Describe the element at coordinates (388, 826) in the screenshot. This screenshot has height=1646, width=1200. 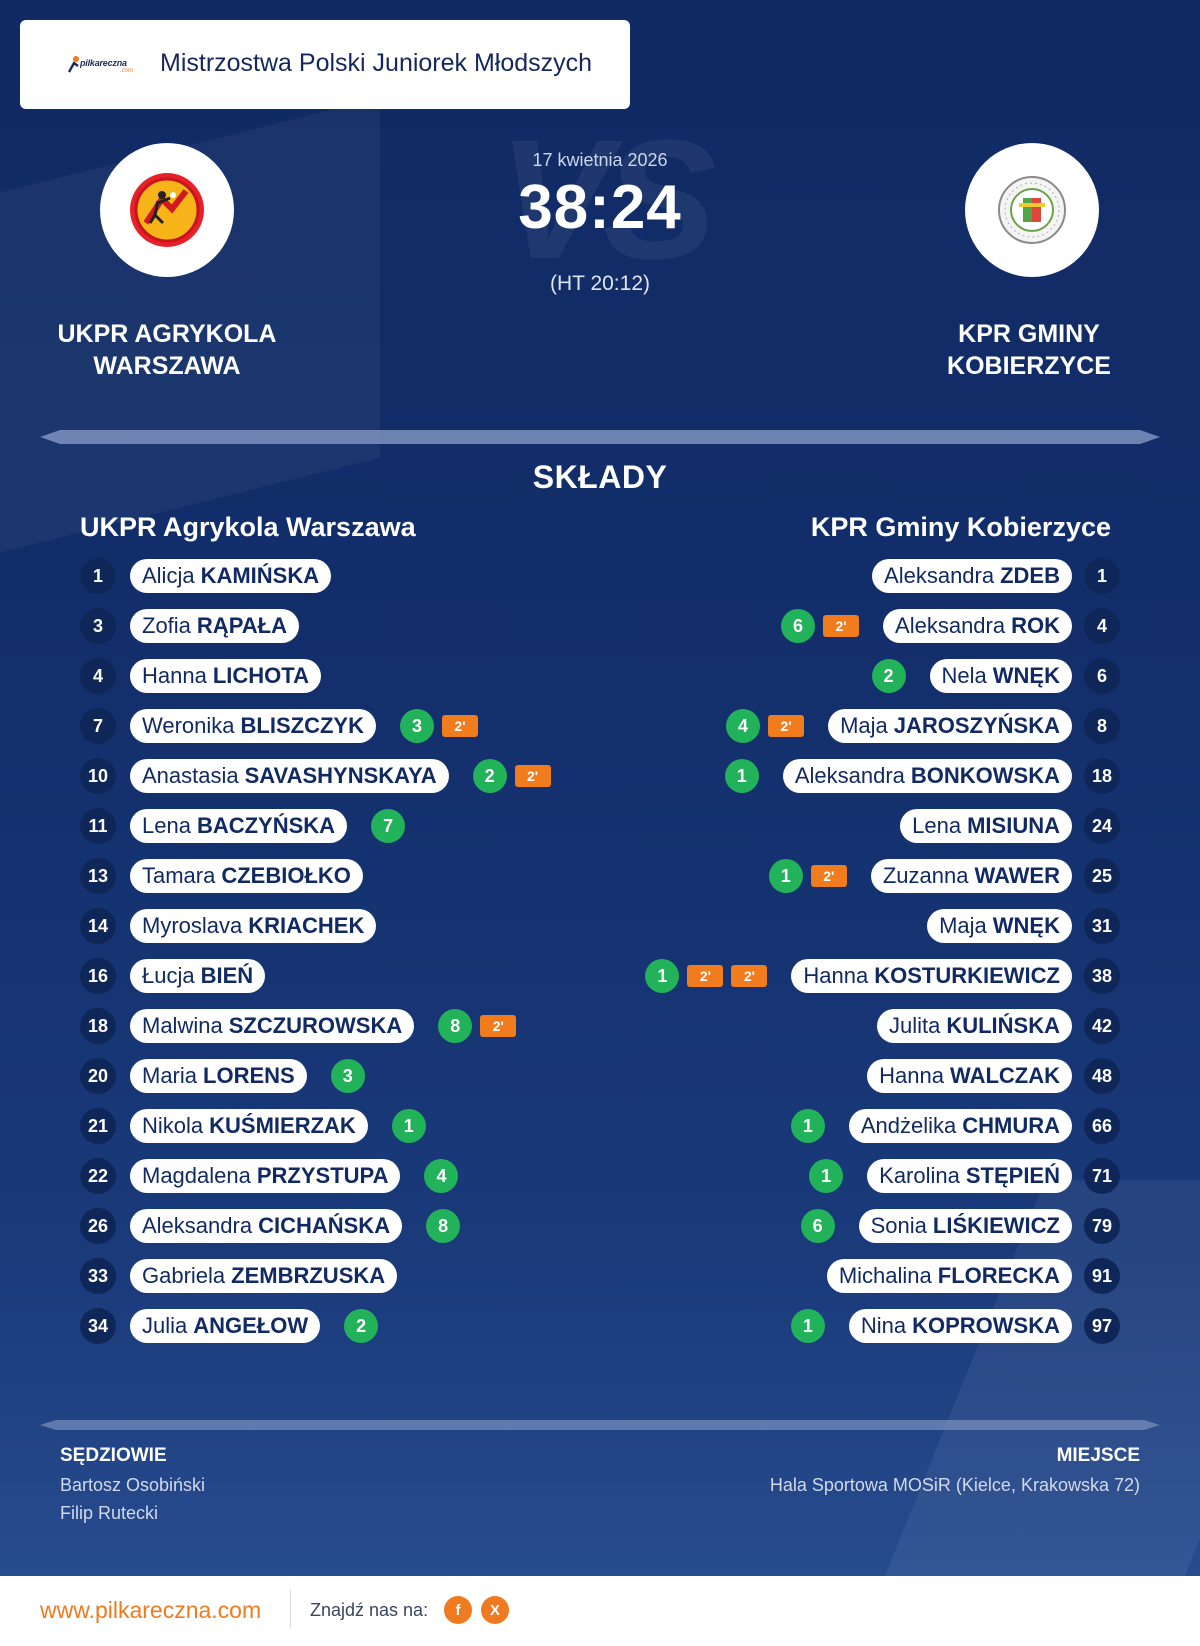
I see `goals-badge: 7` at that location.